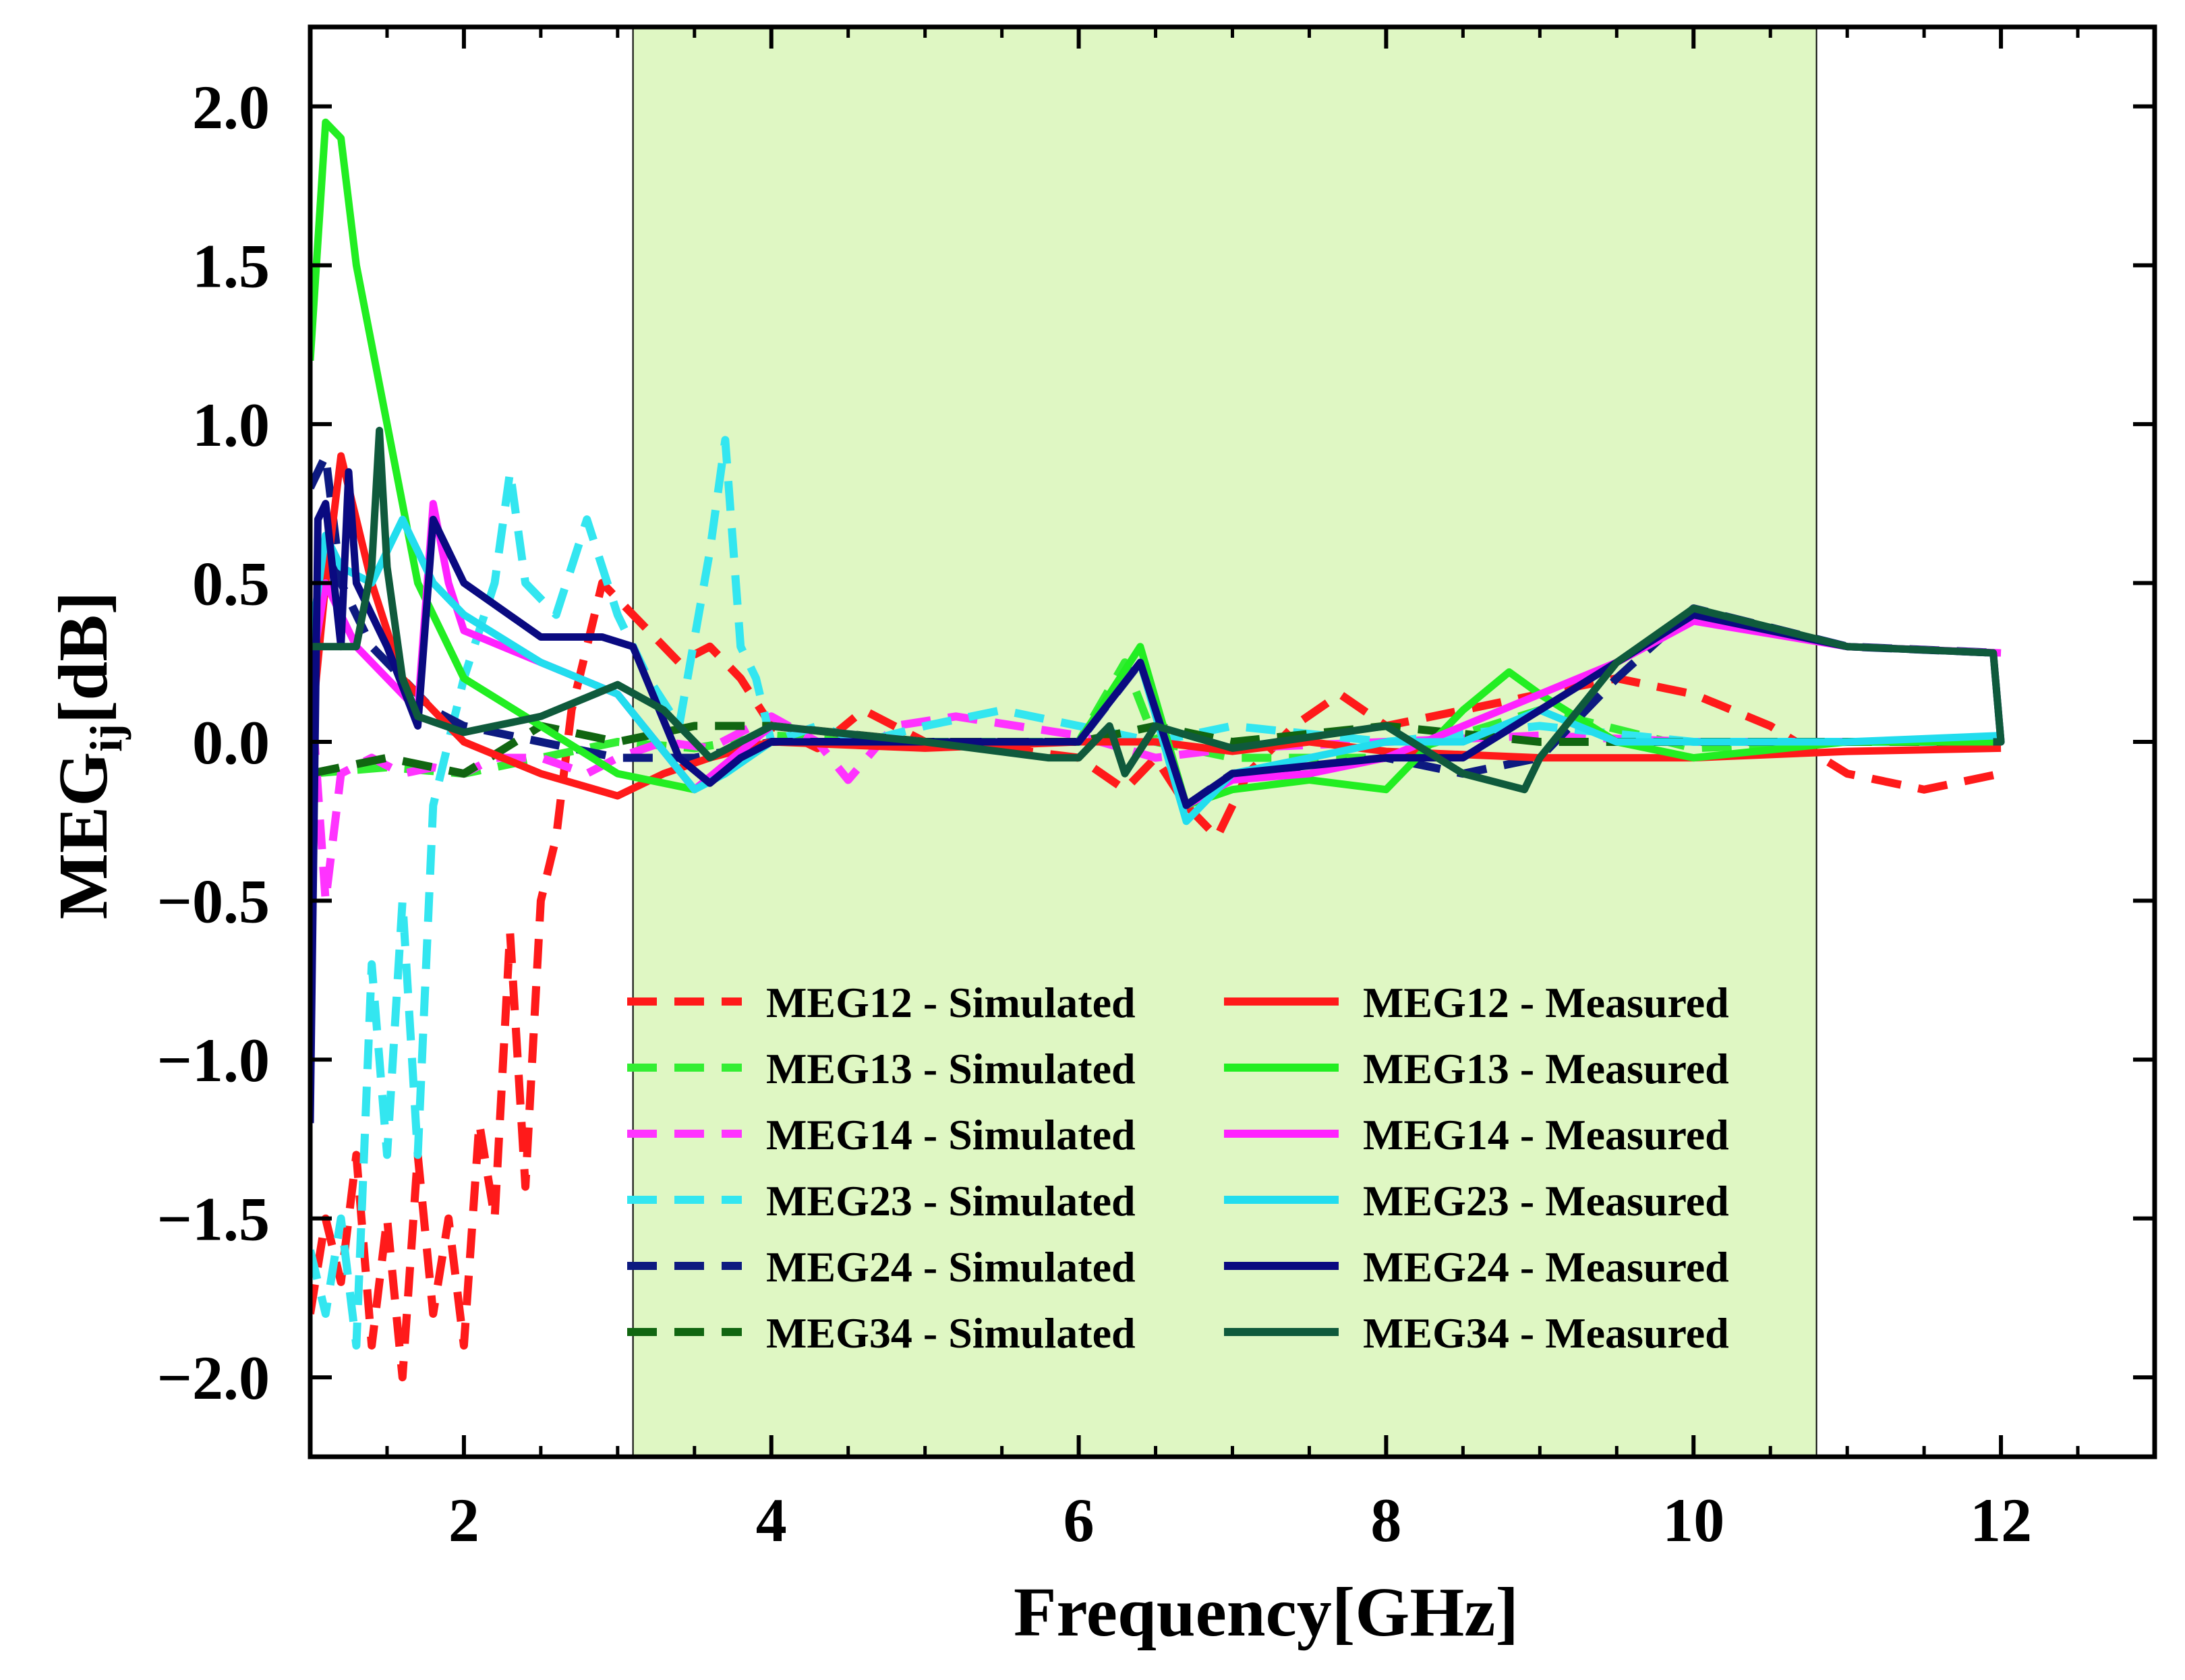 This screenshot has width=2185, height=1680. Describe the element at coordinates (1386, 1520) in the screenshot. I see `x-tick-label: 8` at that location.